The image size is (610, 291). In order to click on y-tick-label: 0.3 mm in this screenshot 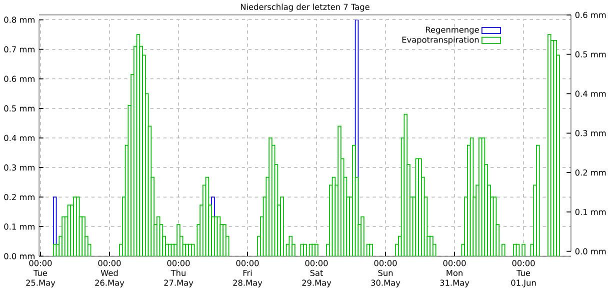, I will do `click(19, 167)`.